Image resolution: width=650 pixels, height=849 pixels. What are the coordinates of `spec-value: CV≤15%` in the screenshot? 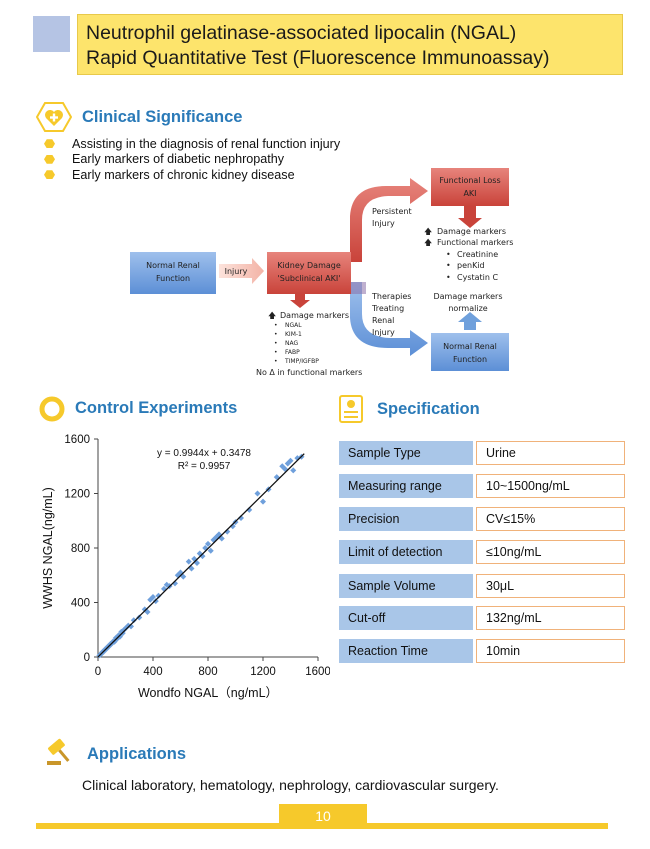 It's located at (550, 519).